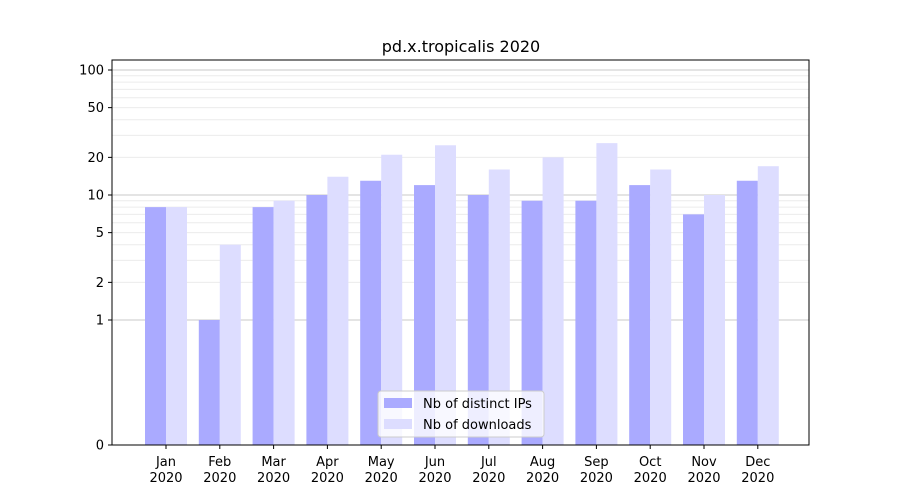  What do you see at coordinates (95, 196) in the screenshot?
I see `y-tick-label: 10` at bounding box center [95, 196].